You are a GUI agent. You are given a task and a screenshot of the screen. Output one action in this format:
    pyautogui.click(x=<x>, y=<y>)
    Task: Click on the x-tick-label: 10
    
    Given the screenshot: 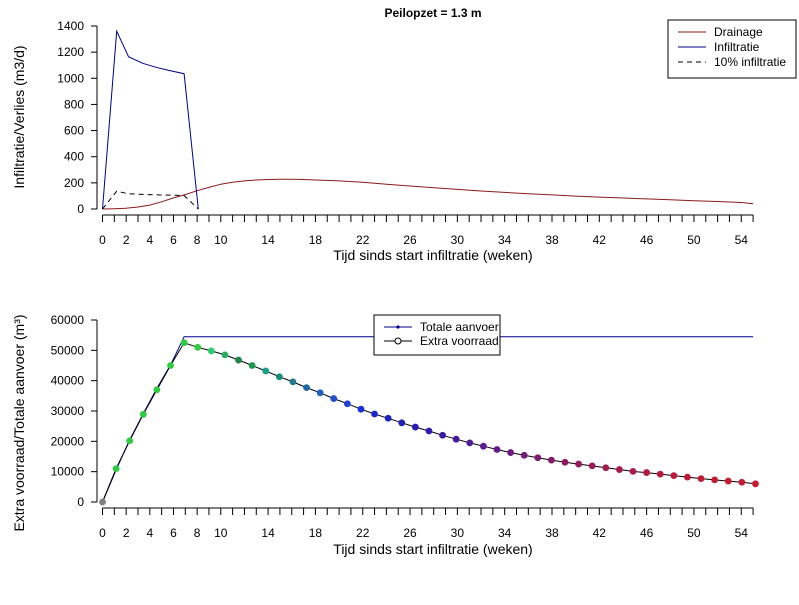 What is the action you would take?
    pyautogui.click(x=221, y=533)
    